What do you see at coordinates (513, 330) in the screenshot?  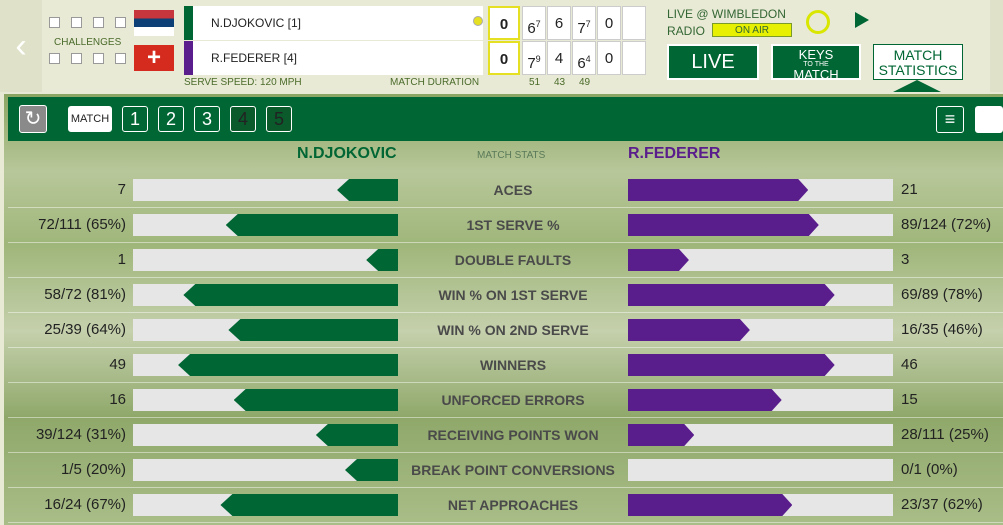 I see `stat-label: WIN % ON 2ND SERVE` at bounding box center [513, 330].